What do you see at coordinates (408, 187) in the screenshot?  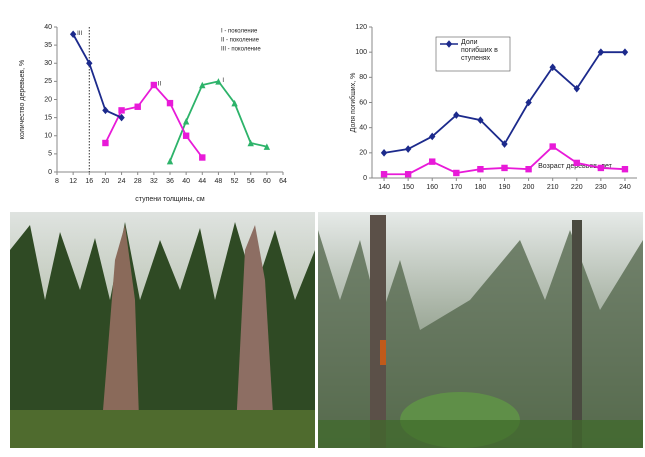 I see `x-tick-label: 150` at bounding box center [408, 187].